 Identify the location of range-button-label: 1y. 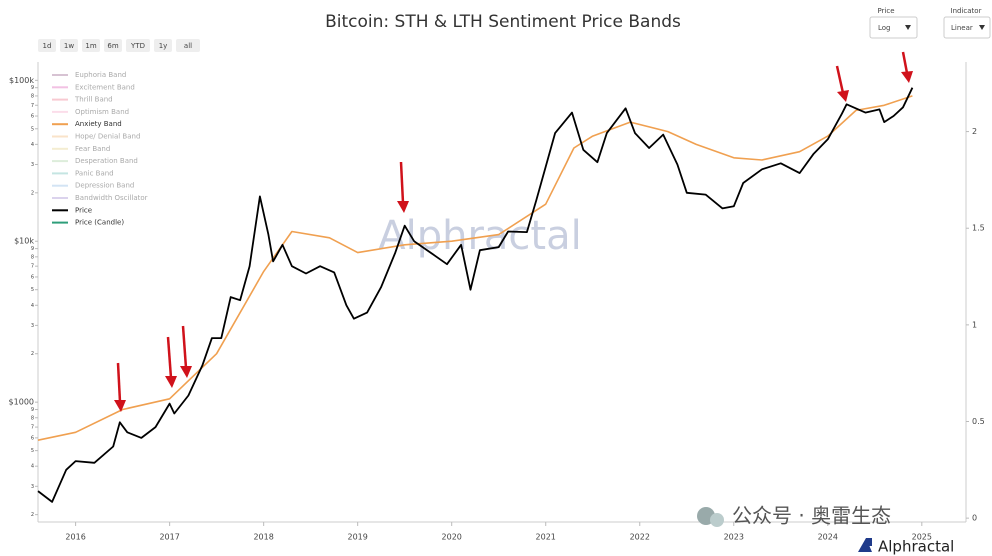
(163, 46).